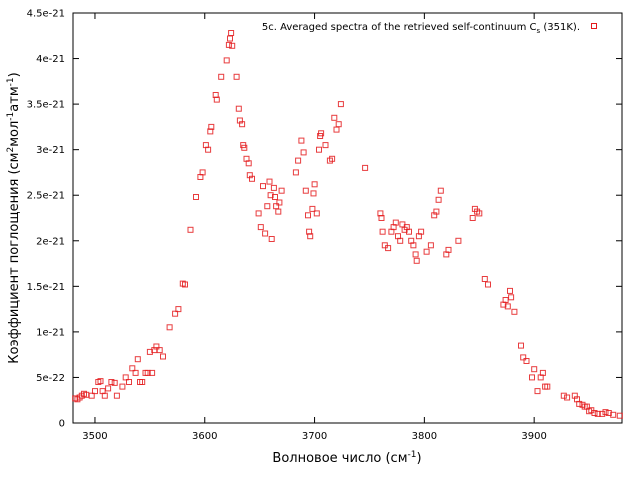 The width and height of the screenshot is (640, 480). What do you see at coordinates (418, 458) in the screenshot?
I see `x-axis-label-end: )` at bounding box center [418, 458].